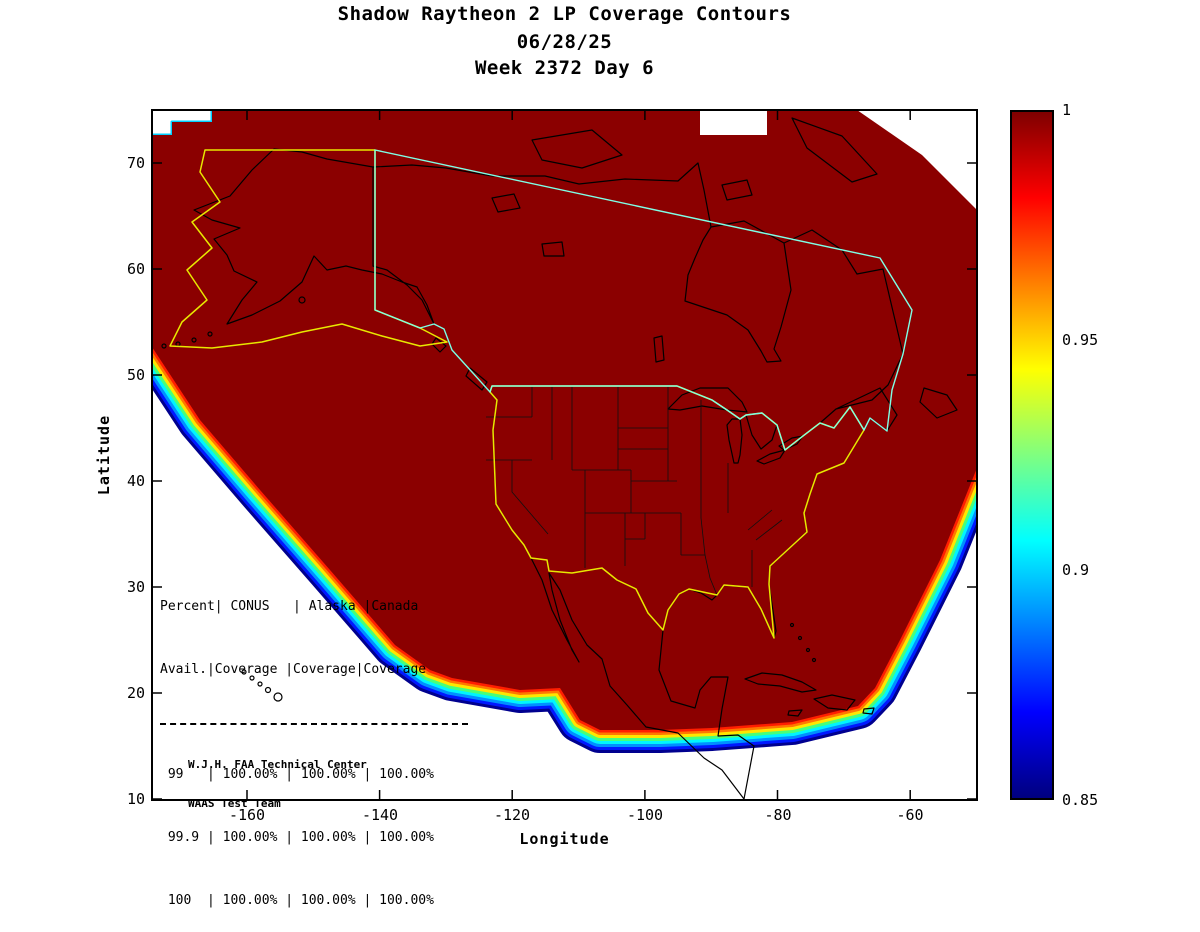 Image resolution: width=1200 pixels, height=932 pixels. I want to click on x-tick-label--80: -80, so click(778, 815).